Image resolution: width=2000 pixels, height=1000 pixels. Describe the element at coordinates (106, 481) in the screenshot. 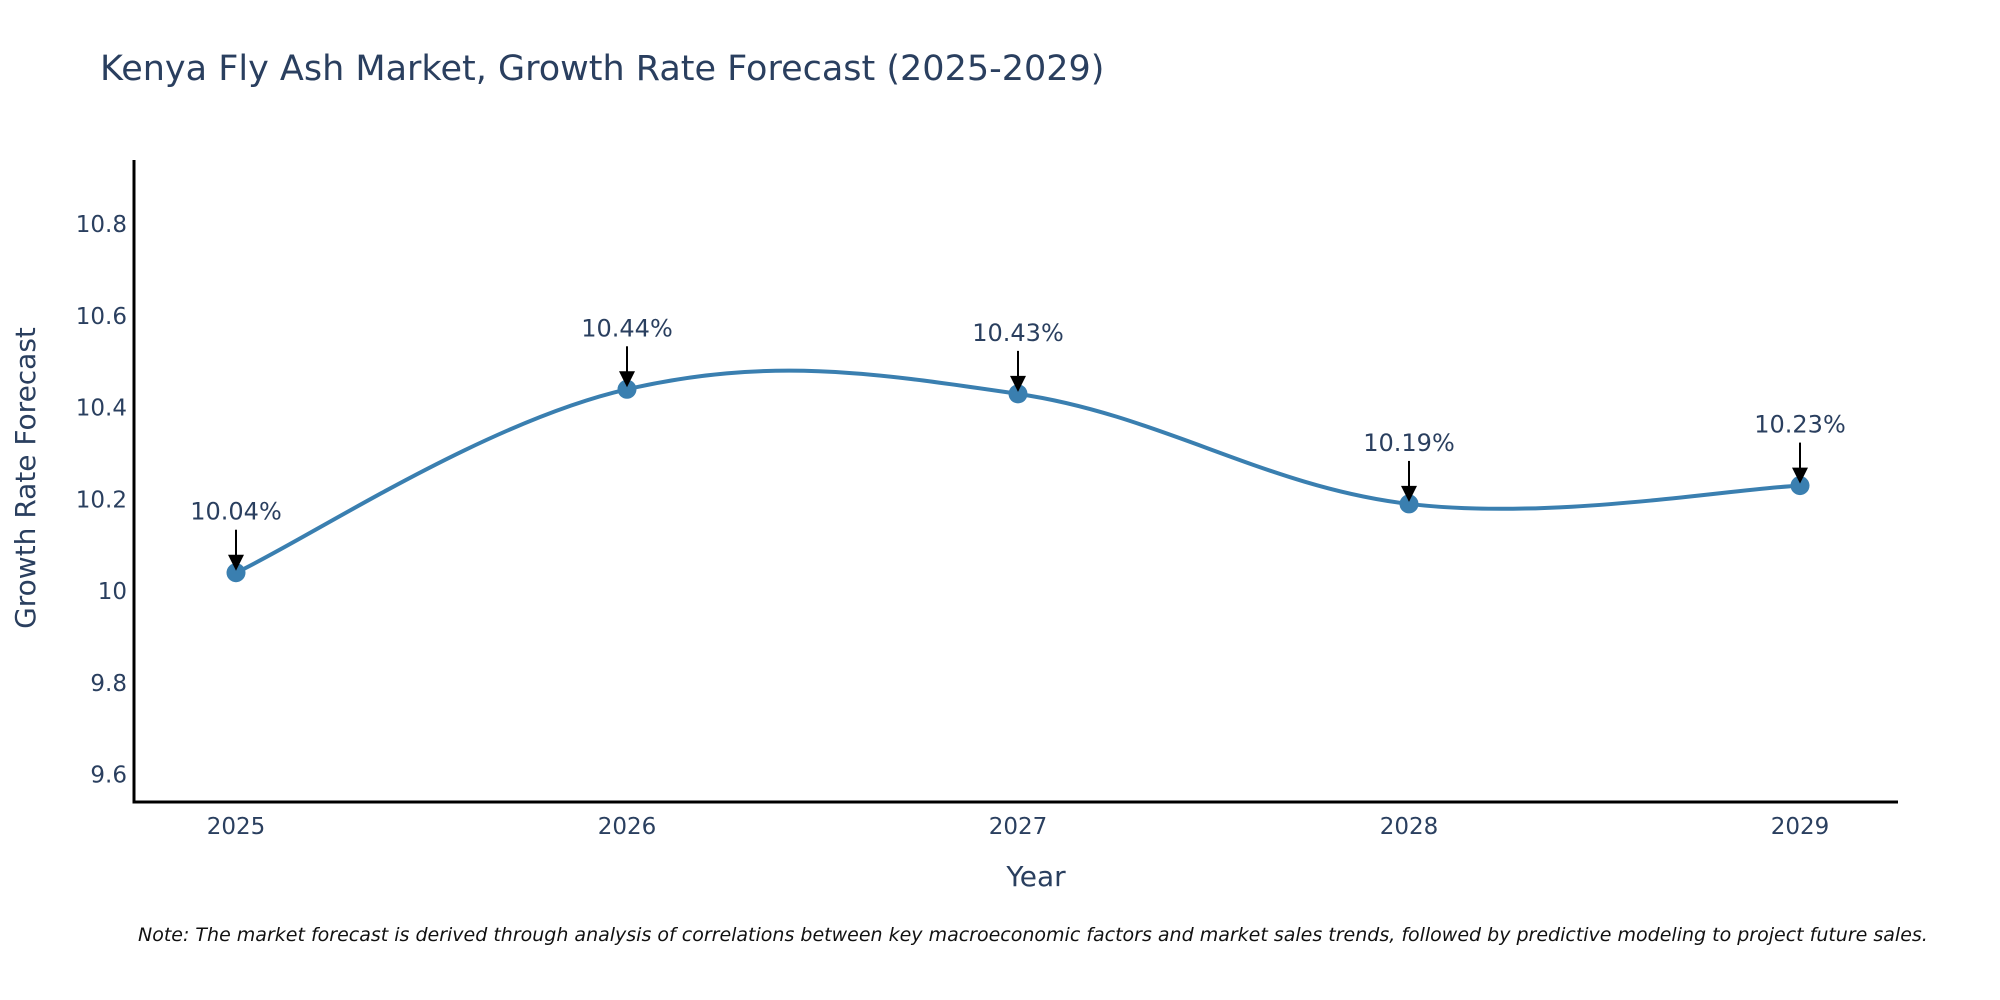

I see `y-axis: 9.6 9.8 10 10.2 10.4 10.6 10.8` at that location.